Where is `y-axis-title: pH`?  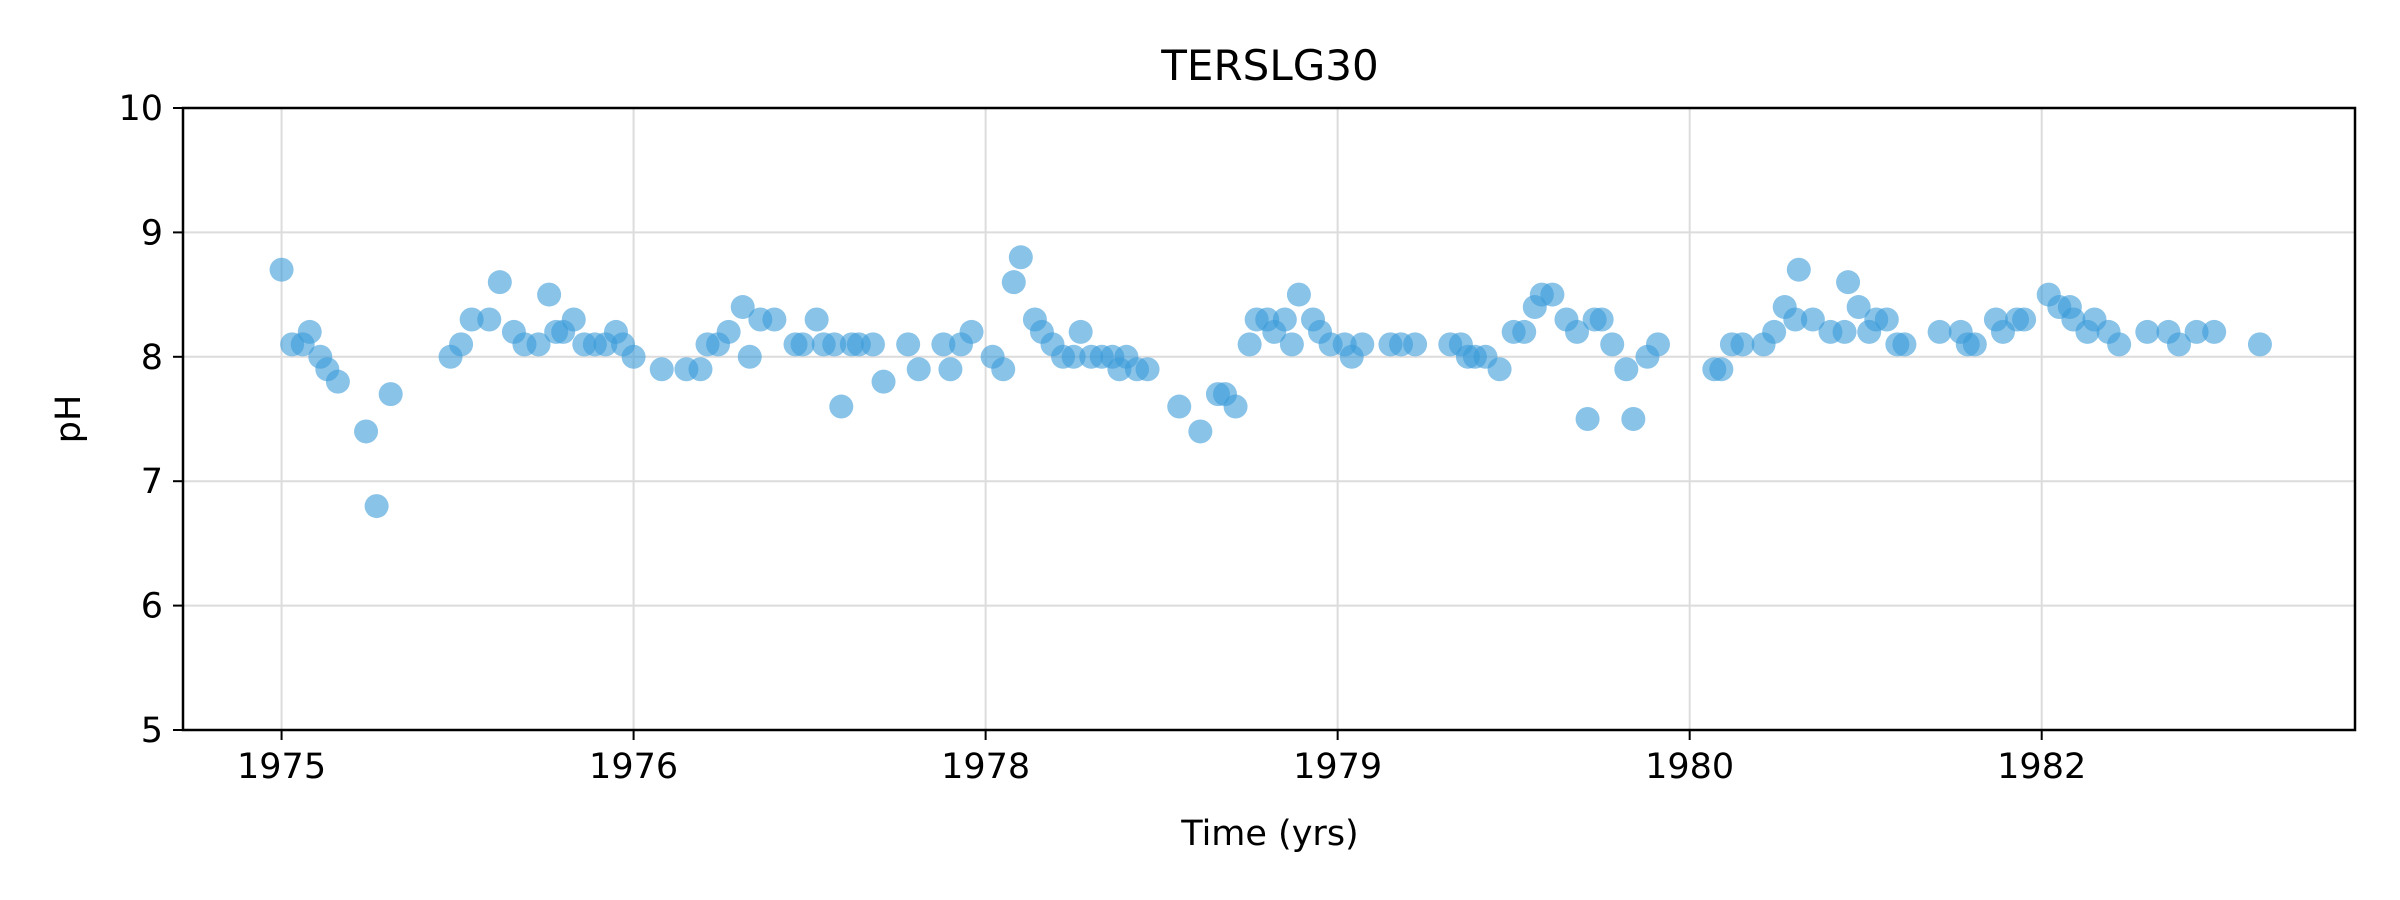
y-axis-title: pH is located at coordinates (69, 419).